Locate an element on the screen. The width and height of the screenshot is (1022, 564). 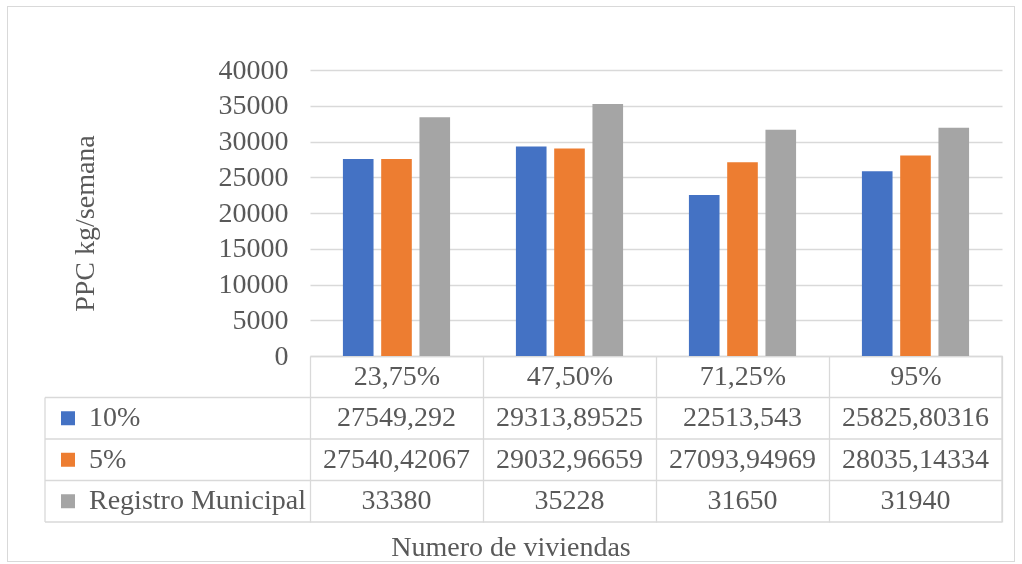
y-axis-title: PPC kg/semana is located at coordinates (84, 223).